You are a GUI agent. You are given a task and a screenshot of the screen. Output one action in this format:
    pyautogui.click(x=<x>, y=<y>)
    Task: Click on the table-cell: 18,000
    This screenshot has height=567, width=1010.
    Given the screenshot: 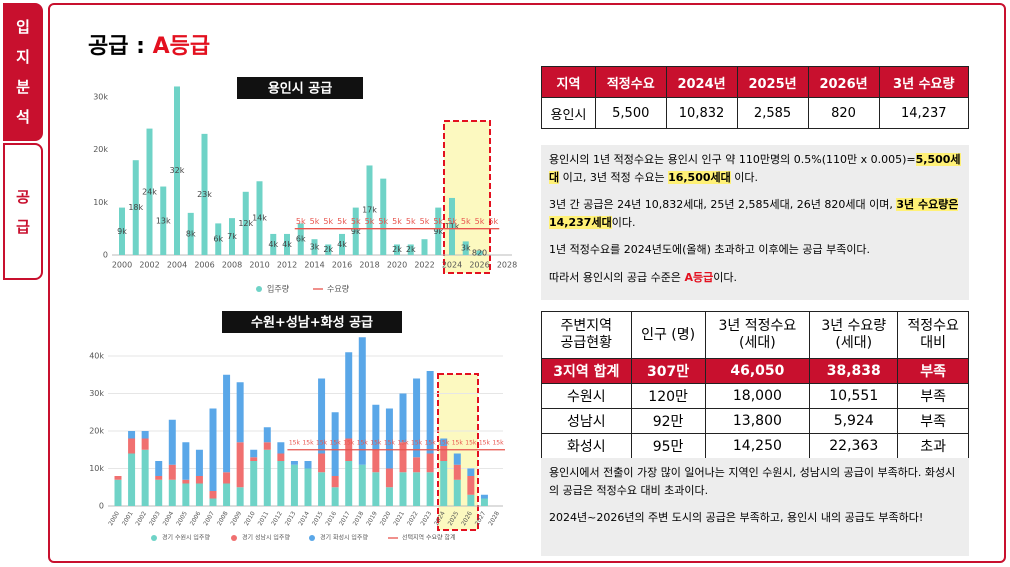 What is the action you would take?
    pyautogui.click(x=757, y=396)
    